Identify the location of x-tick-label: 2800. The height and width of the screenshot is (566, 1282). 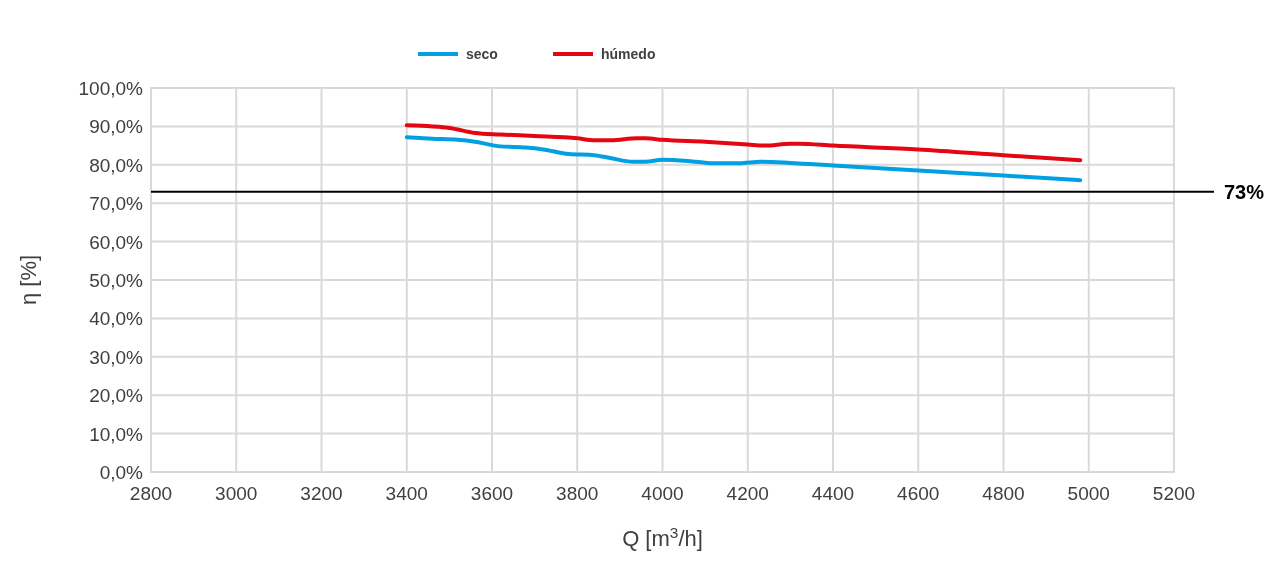
(151, 493).